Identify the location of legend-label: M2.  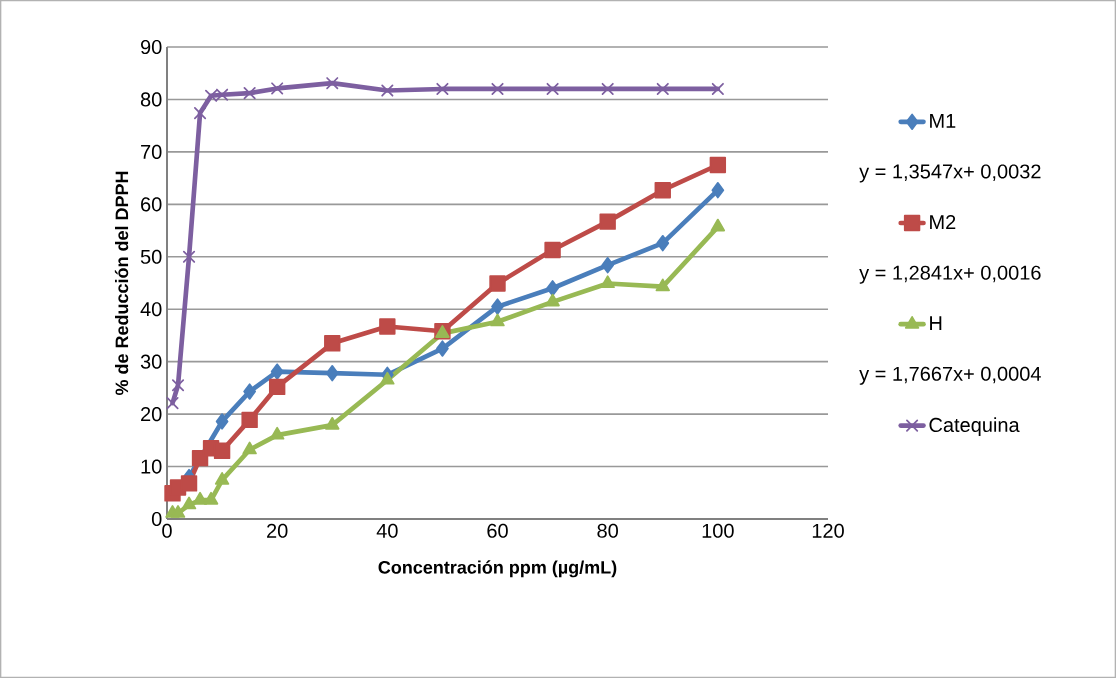
(943, 222).